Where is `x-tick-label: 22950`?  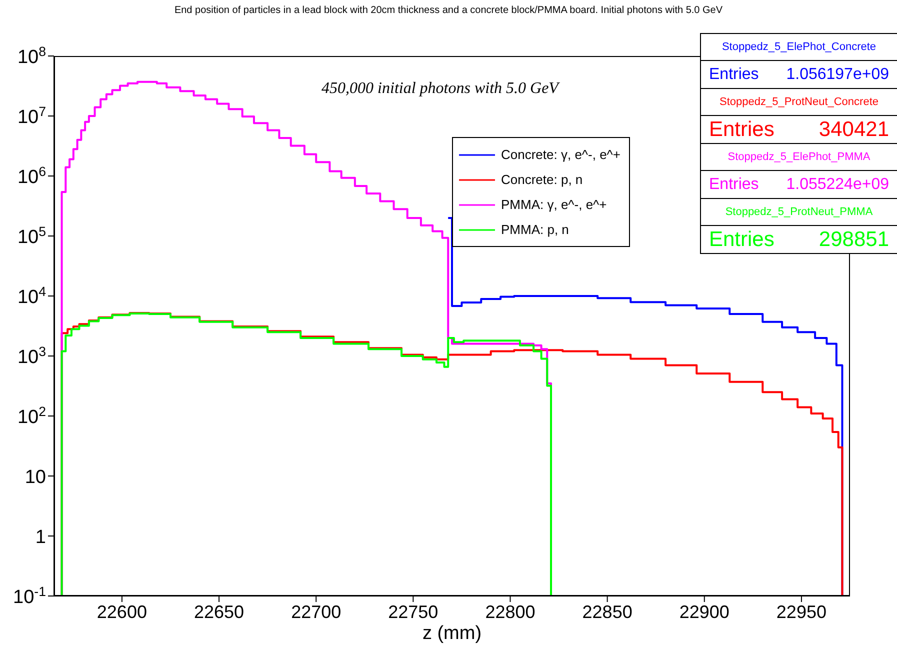
x-tick-label: 22950 is located at coordinates (801, 612).